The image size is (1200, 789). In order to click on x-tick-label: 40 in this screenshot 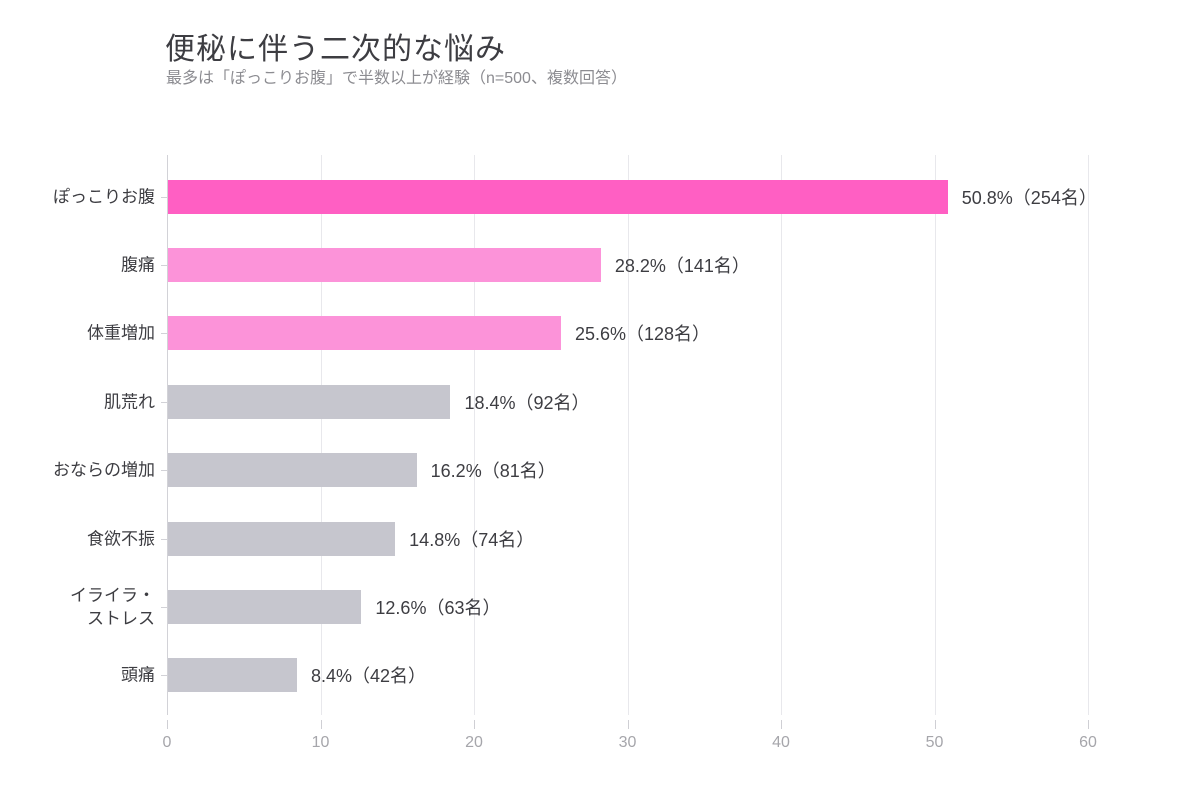, I will do `click(781, 742)`.